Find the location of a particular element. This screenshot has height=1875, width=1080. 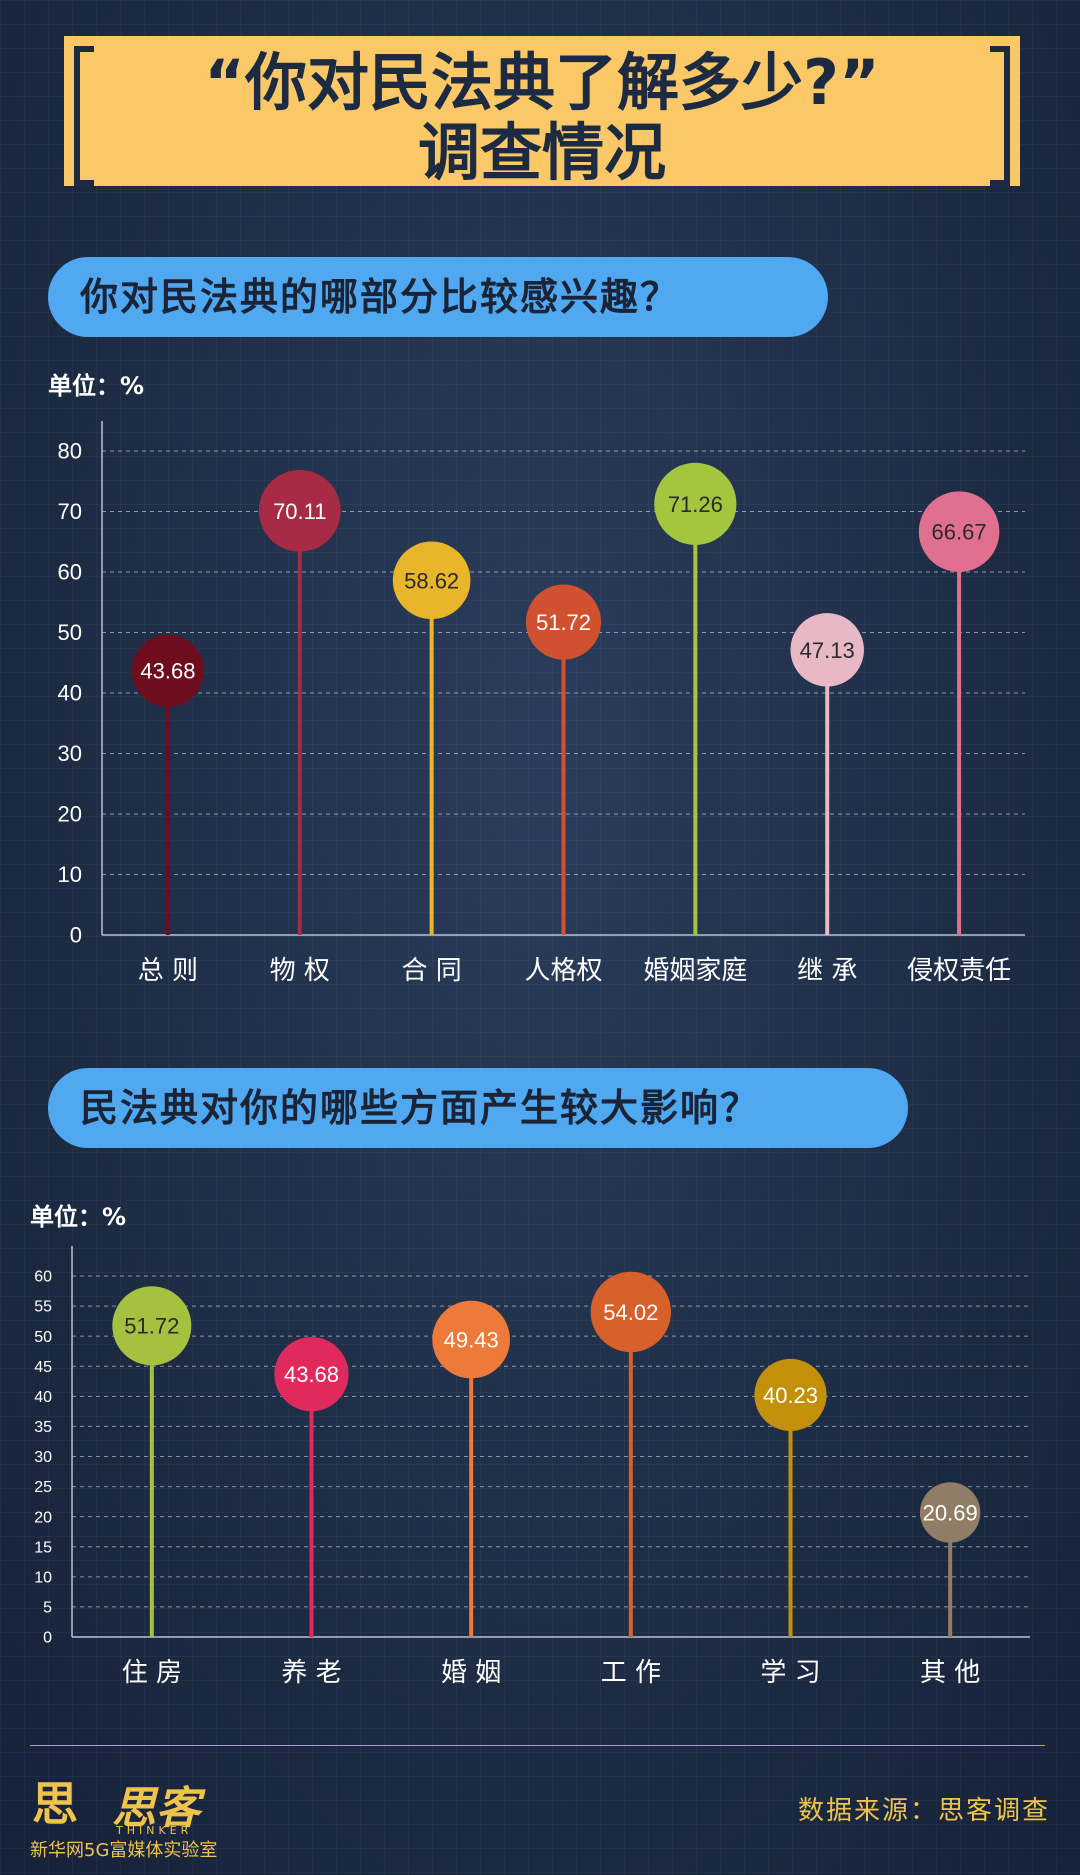

data-label: 20.69 is located at coordinates (950, 1512).